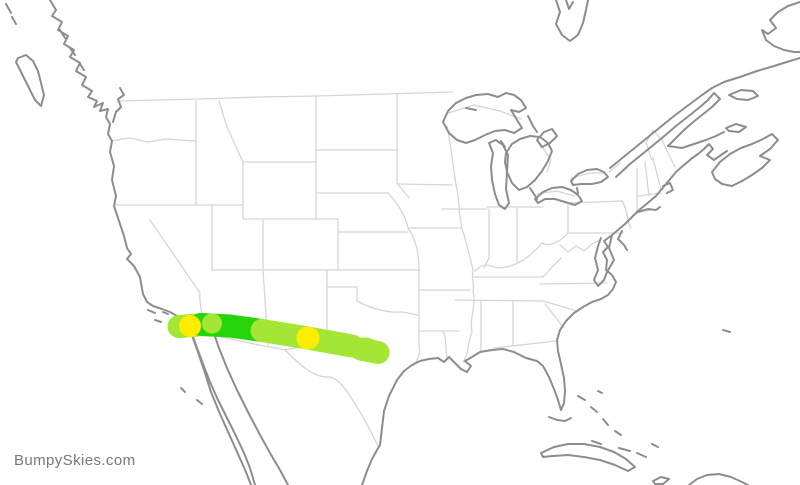 The width and height of the screenshot is (800, 485). Describe the element at coordinates (642, 277) in the screenshot. I see `coastline-atlantic` at that location.